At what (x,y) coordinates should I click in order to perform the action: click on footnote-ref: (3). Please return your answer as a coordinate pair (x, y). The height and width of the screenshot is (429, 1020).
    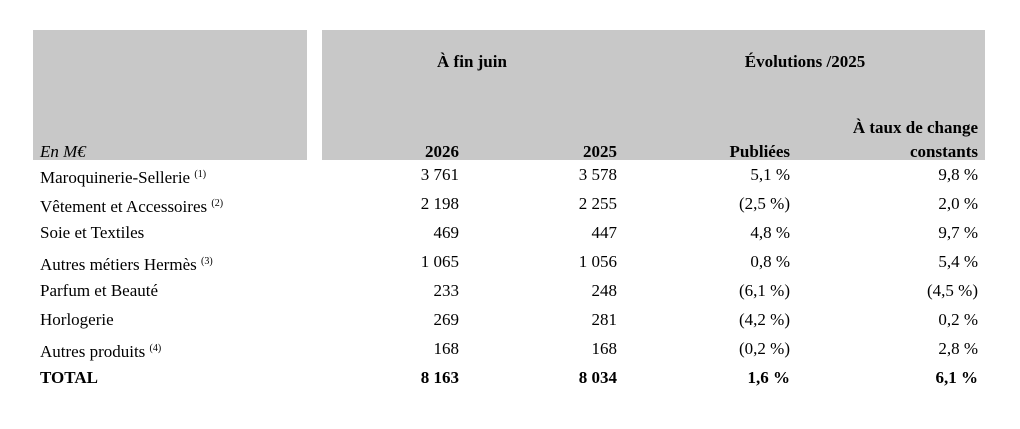
    Looking at the image, I should click on (206, 261).